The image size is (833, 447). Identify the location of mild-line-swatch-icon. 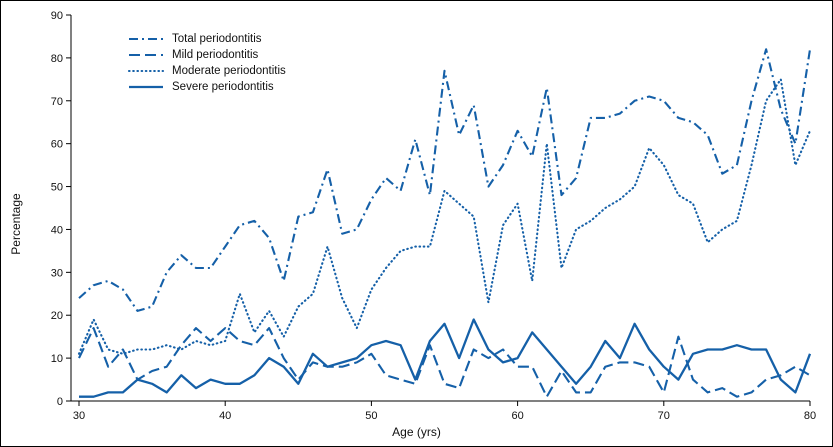
(146, 55).